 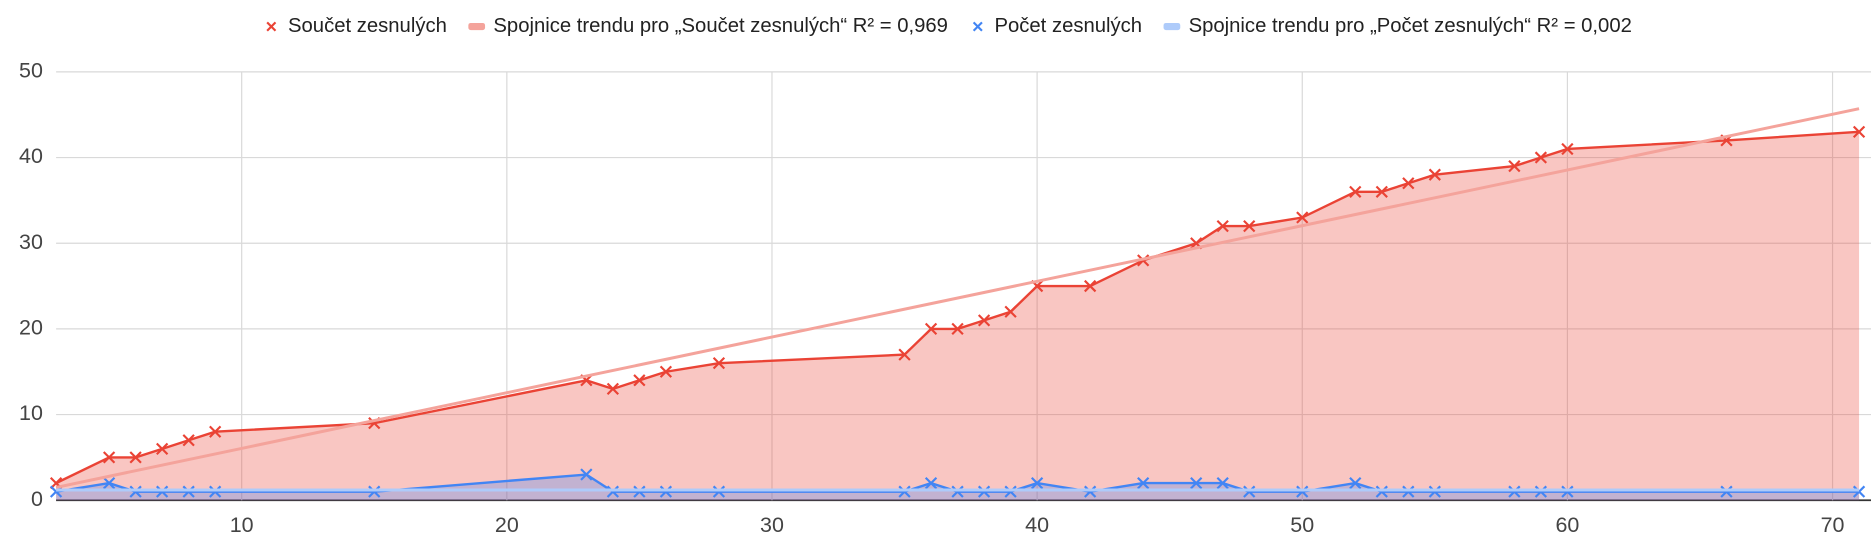 I want to click on legend-item: Součet zesnulých, so click(x=356, y=26).